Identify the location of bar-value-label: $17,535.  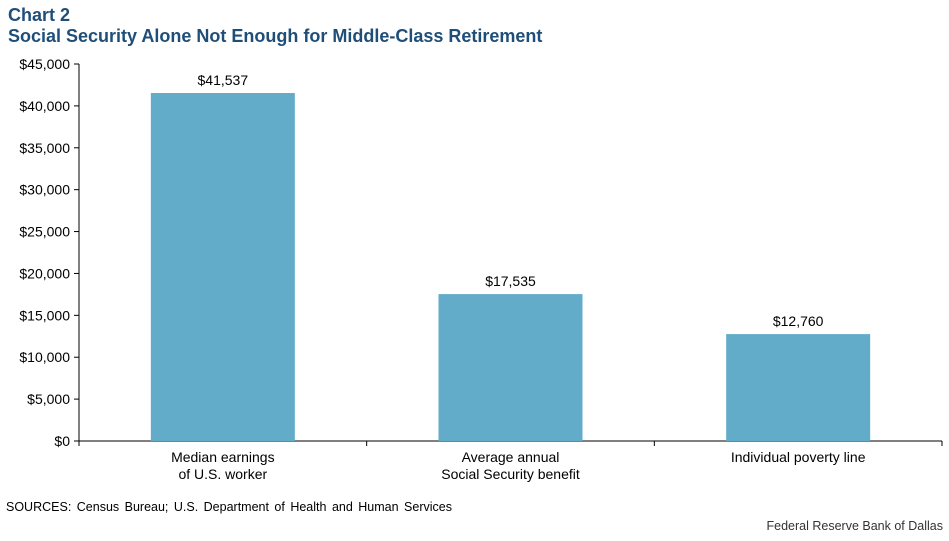
(510, 281).